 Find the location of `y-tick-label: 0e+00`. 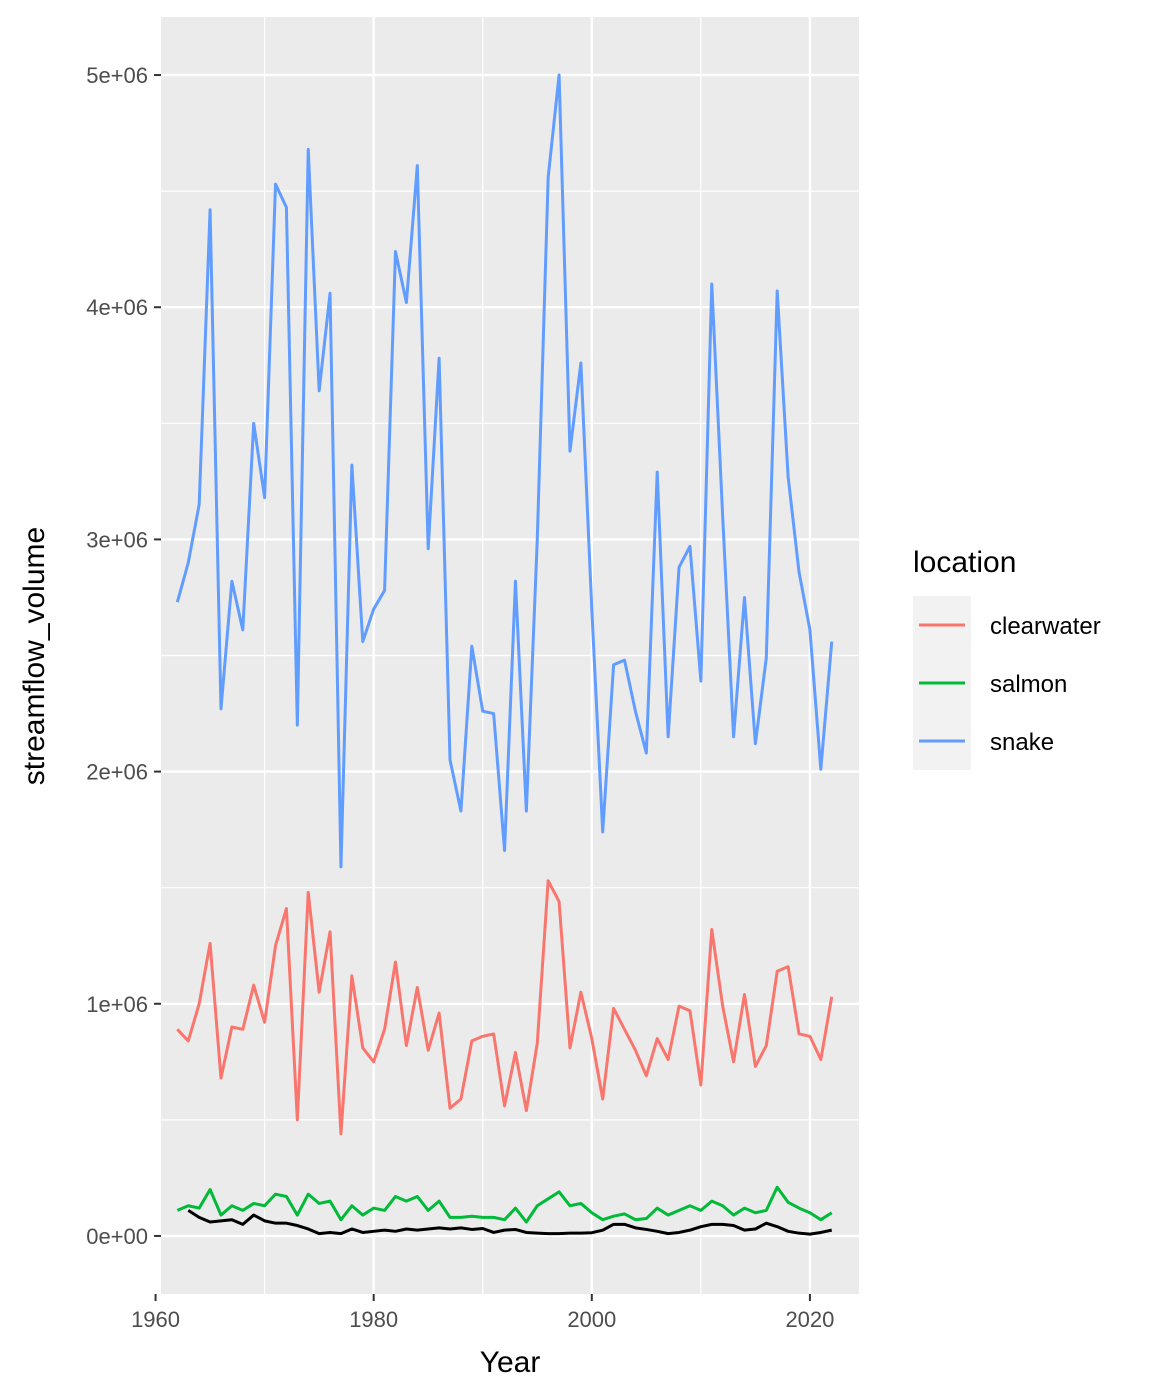

y-tick-label: 0e+00 is located at coordinates (117, 1236).